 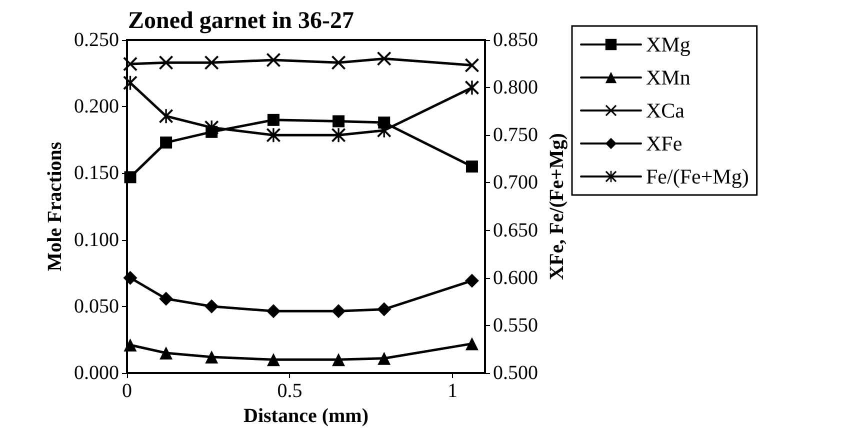 What do you see at coordinates (96, 40) in the screenshot?
I see `y-tick-label: 0.250` at bounding box center [96, 40].